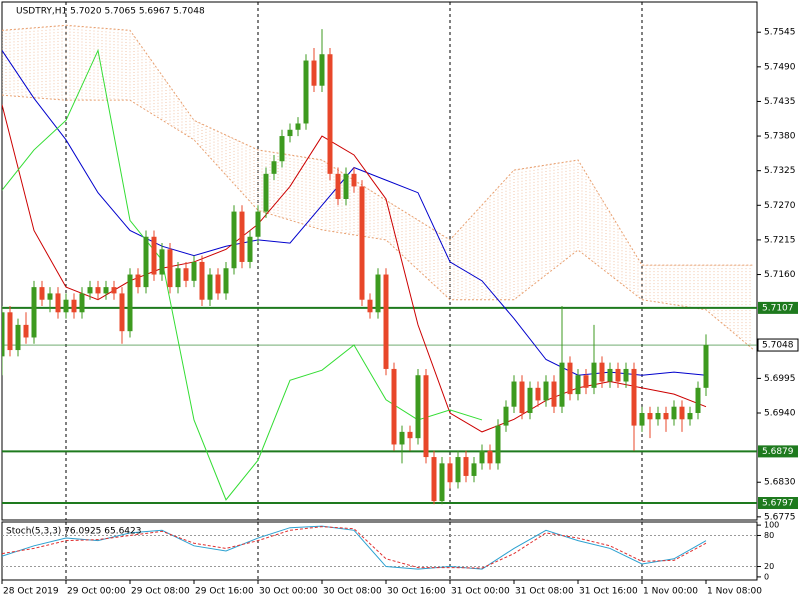 The height and width of the screenshot is (600, 800). What do you see at coordinates (780, 240) in the screenshot?
I see `y-tick-label: 5.7215` at bounding box center [780, 240].